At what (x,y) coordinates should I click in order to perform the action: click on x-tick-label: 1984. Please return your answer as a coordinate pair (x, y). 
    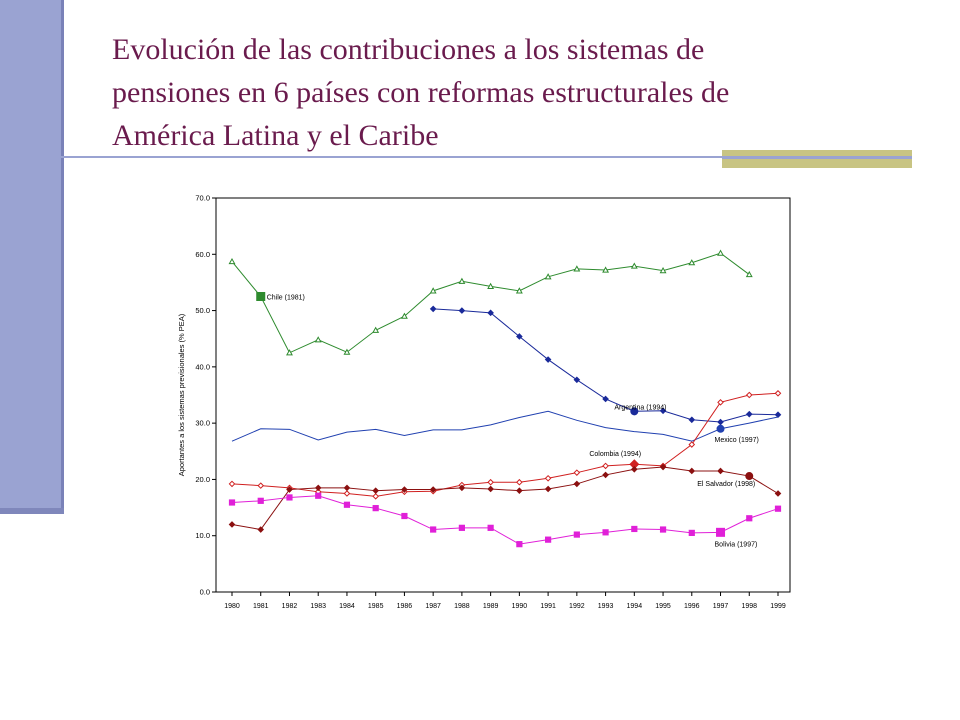
    Looking at the image, I should click on (347, 606).